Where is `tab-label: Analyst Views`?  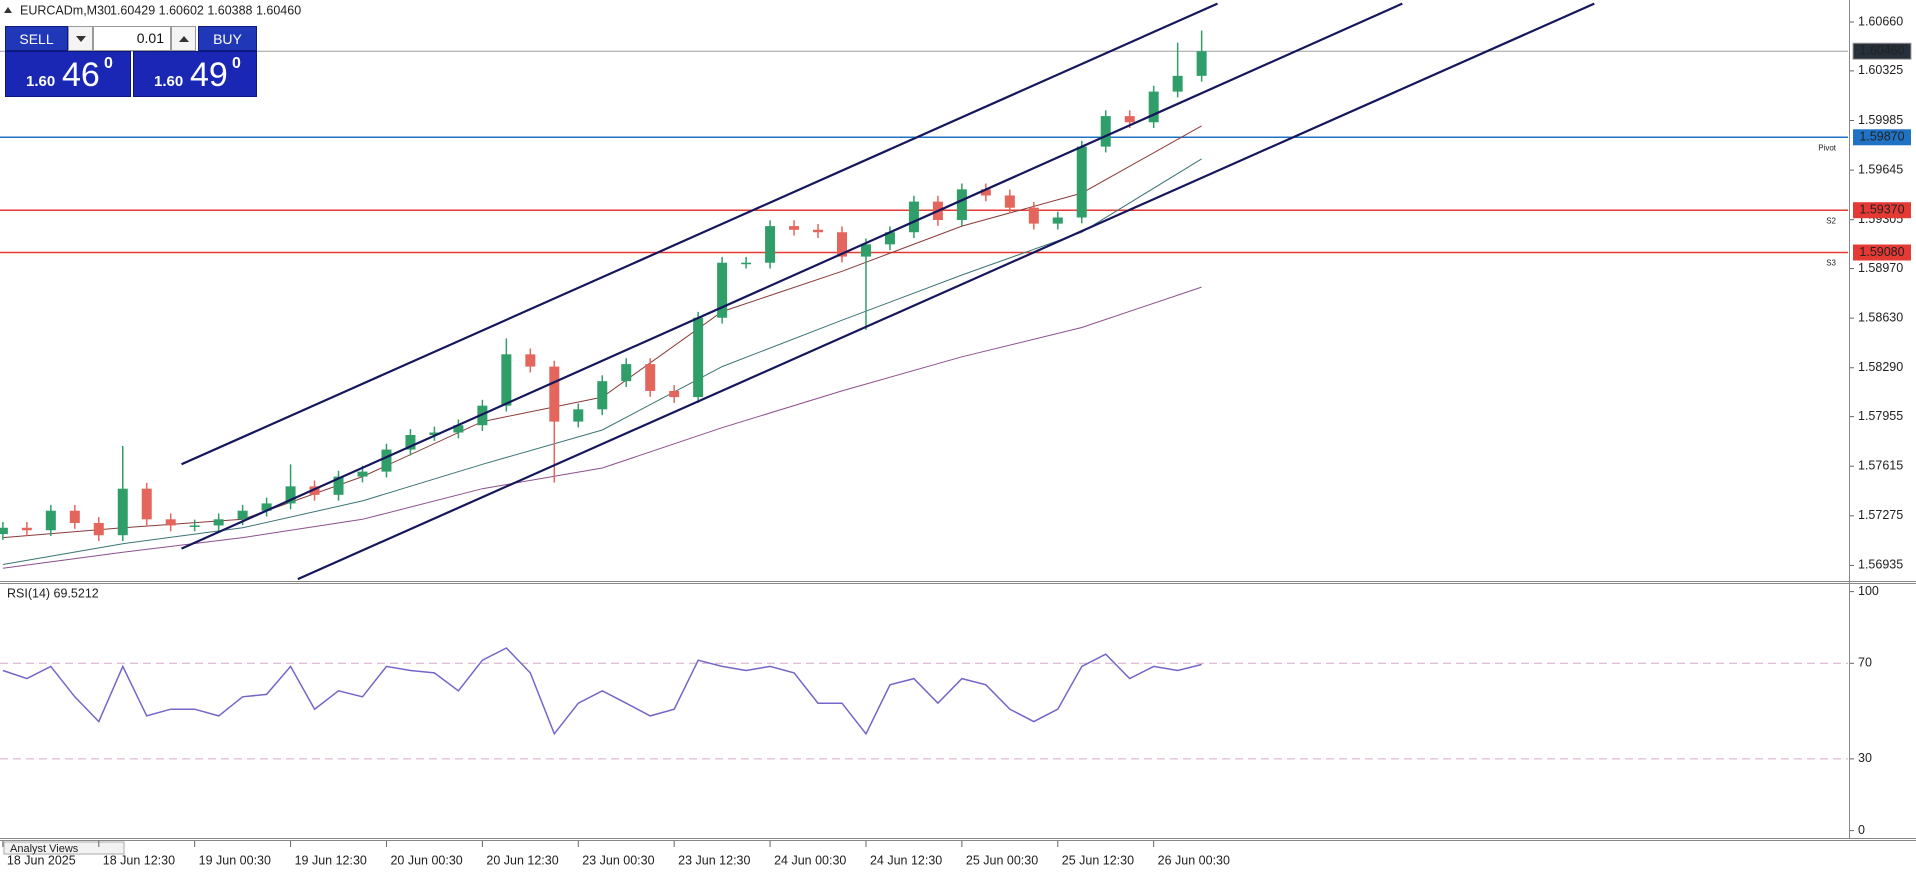 tab-label: Analyst Views is located at coordinates (44, 849).